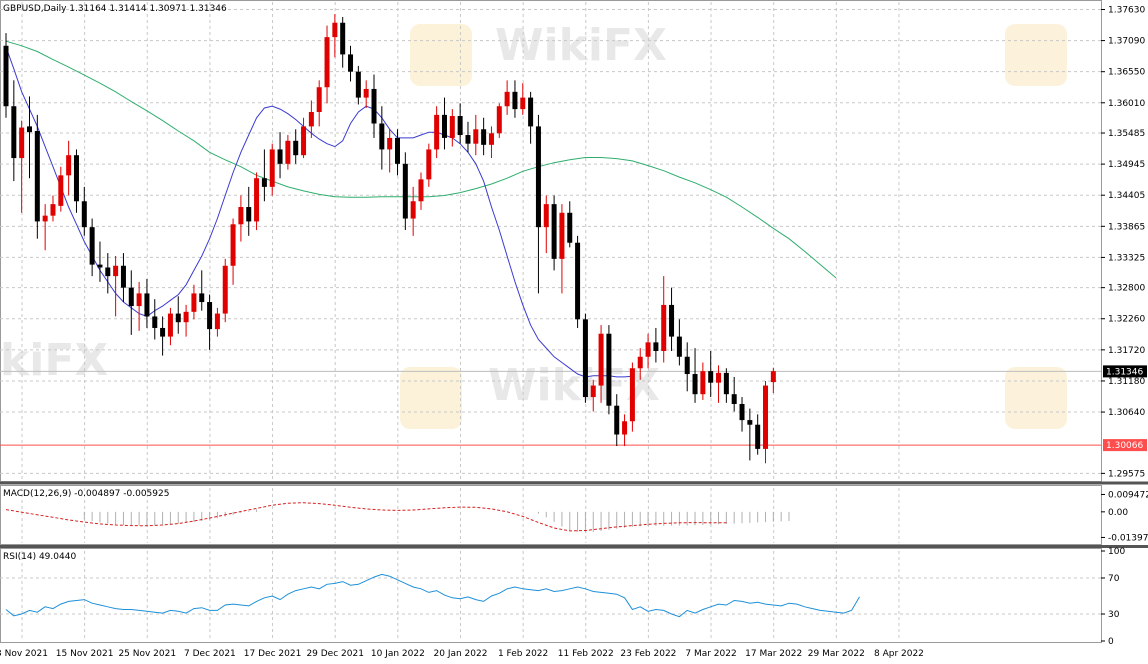 This screenshot has width=1148, height=664. I want to click on x-tick-label: 29 Dec 2021, so click(335, 654).